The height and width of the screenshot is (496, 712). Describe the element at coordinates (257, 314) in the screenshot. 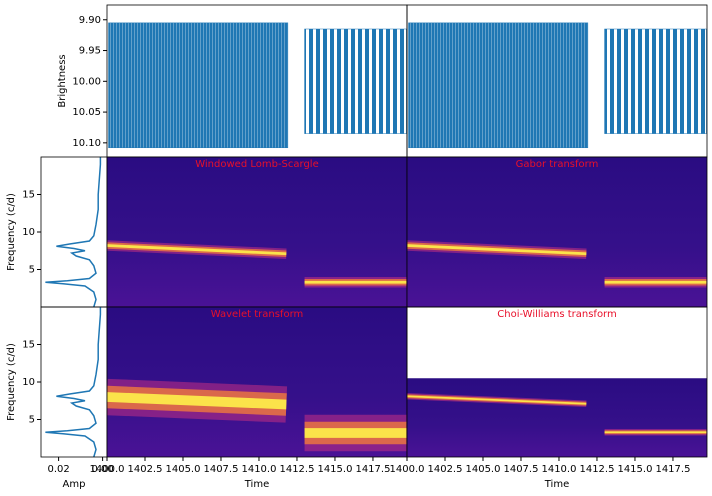

I see `panel-title: Wavelet transform` at that location.